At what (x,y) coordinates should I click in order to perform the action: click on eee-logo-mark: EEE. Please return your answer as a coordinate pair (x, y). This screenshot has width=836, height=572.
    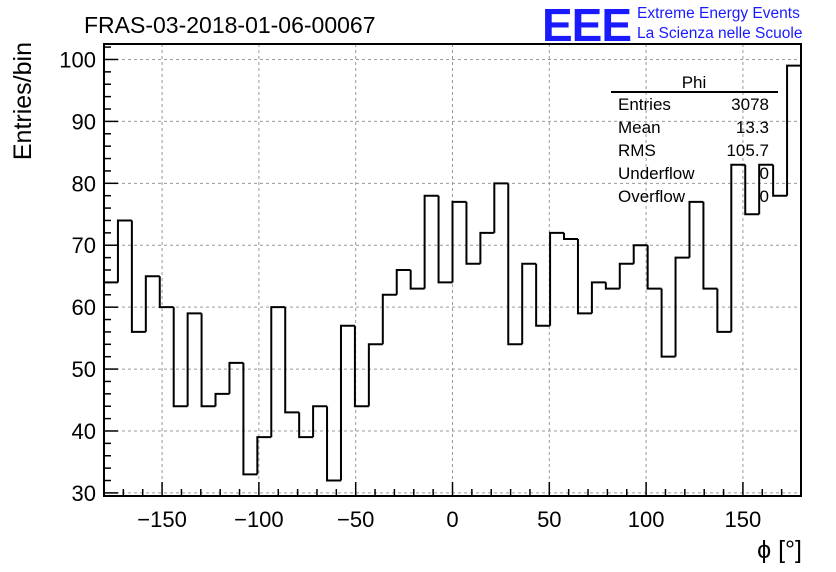
    Looking at the image, I should click on (586, 25).